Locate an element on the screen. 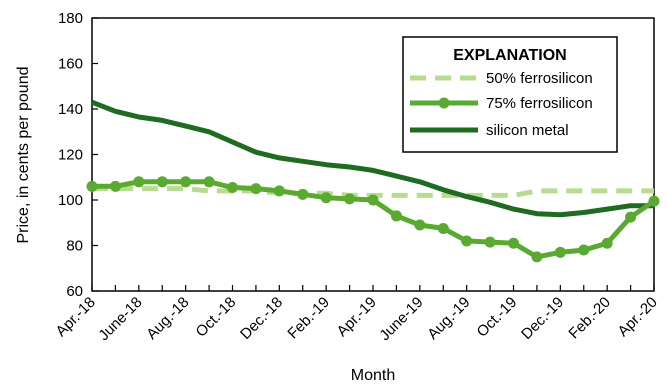  y-axis: 60 80 100 120 140 160 180 is located at coordinates (78, 155).